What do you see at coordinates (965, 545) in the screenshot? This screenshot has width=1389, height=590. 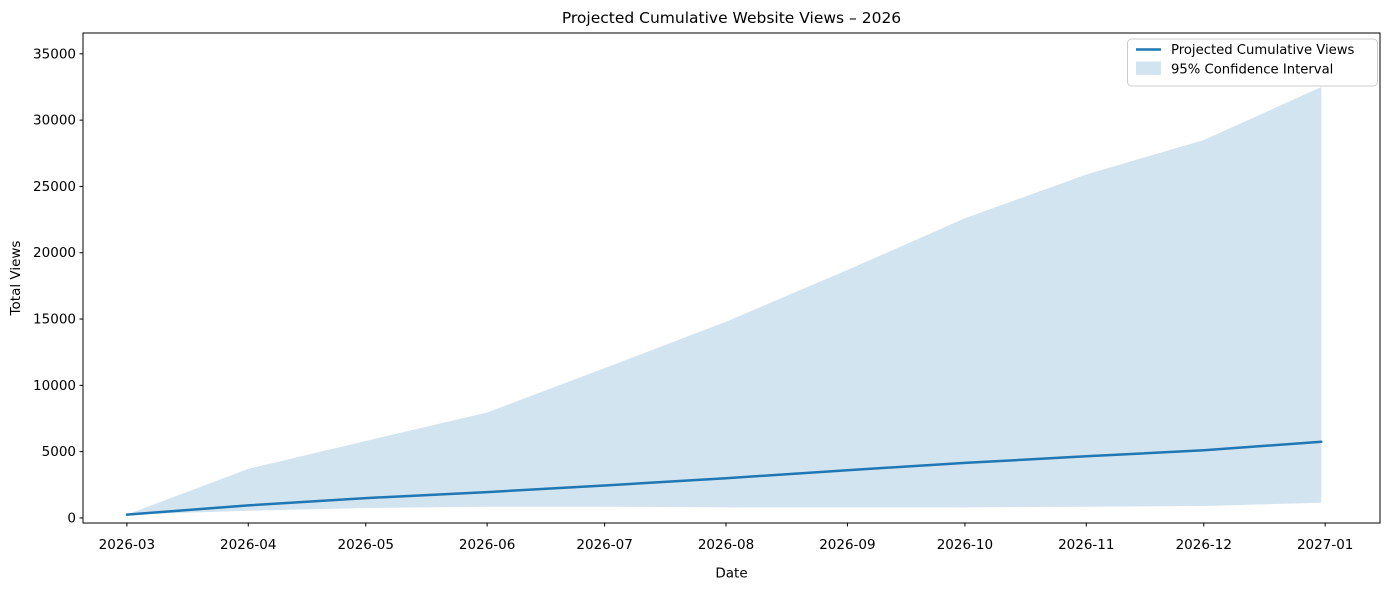 I see `x-tick-label: 2026-10` at bounding box center [965, 545].